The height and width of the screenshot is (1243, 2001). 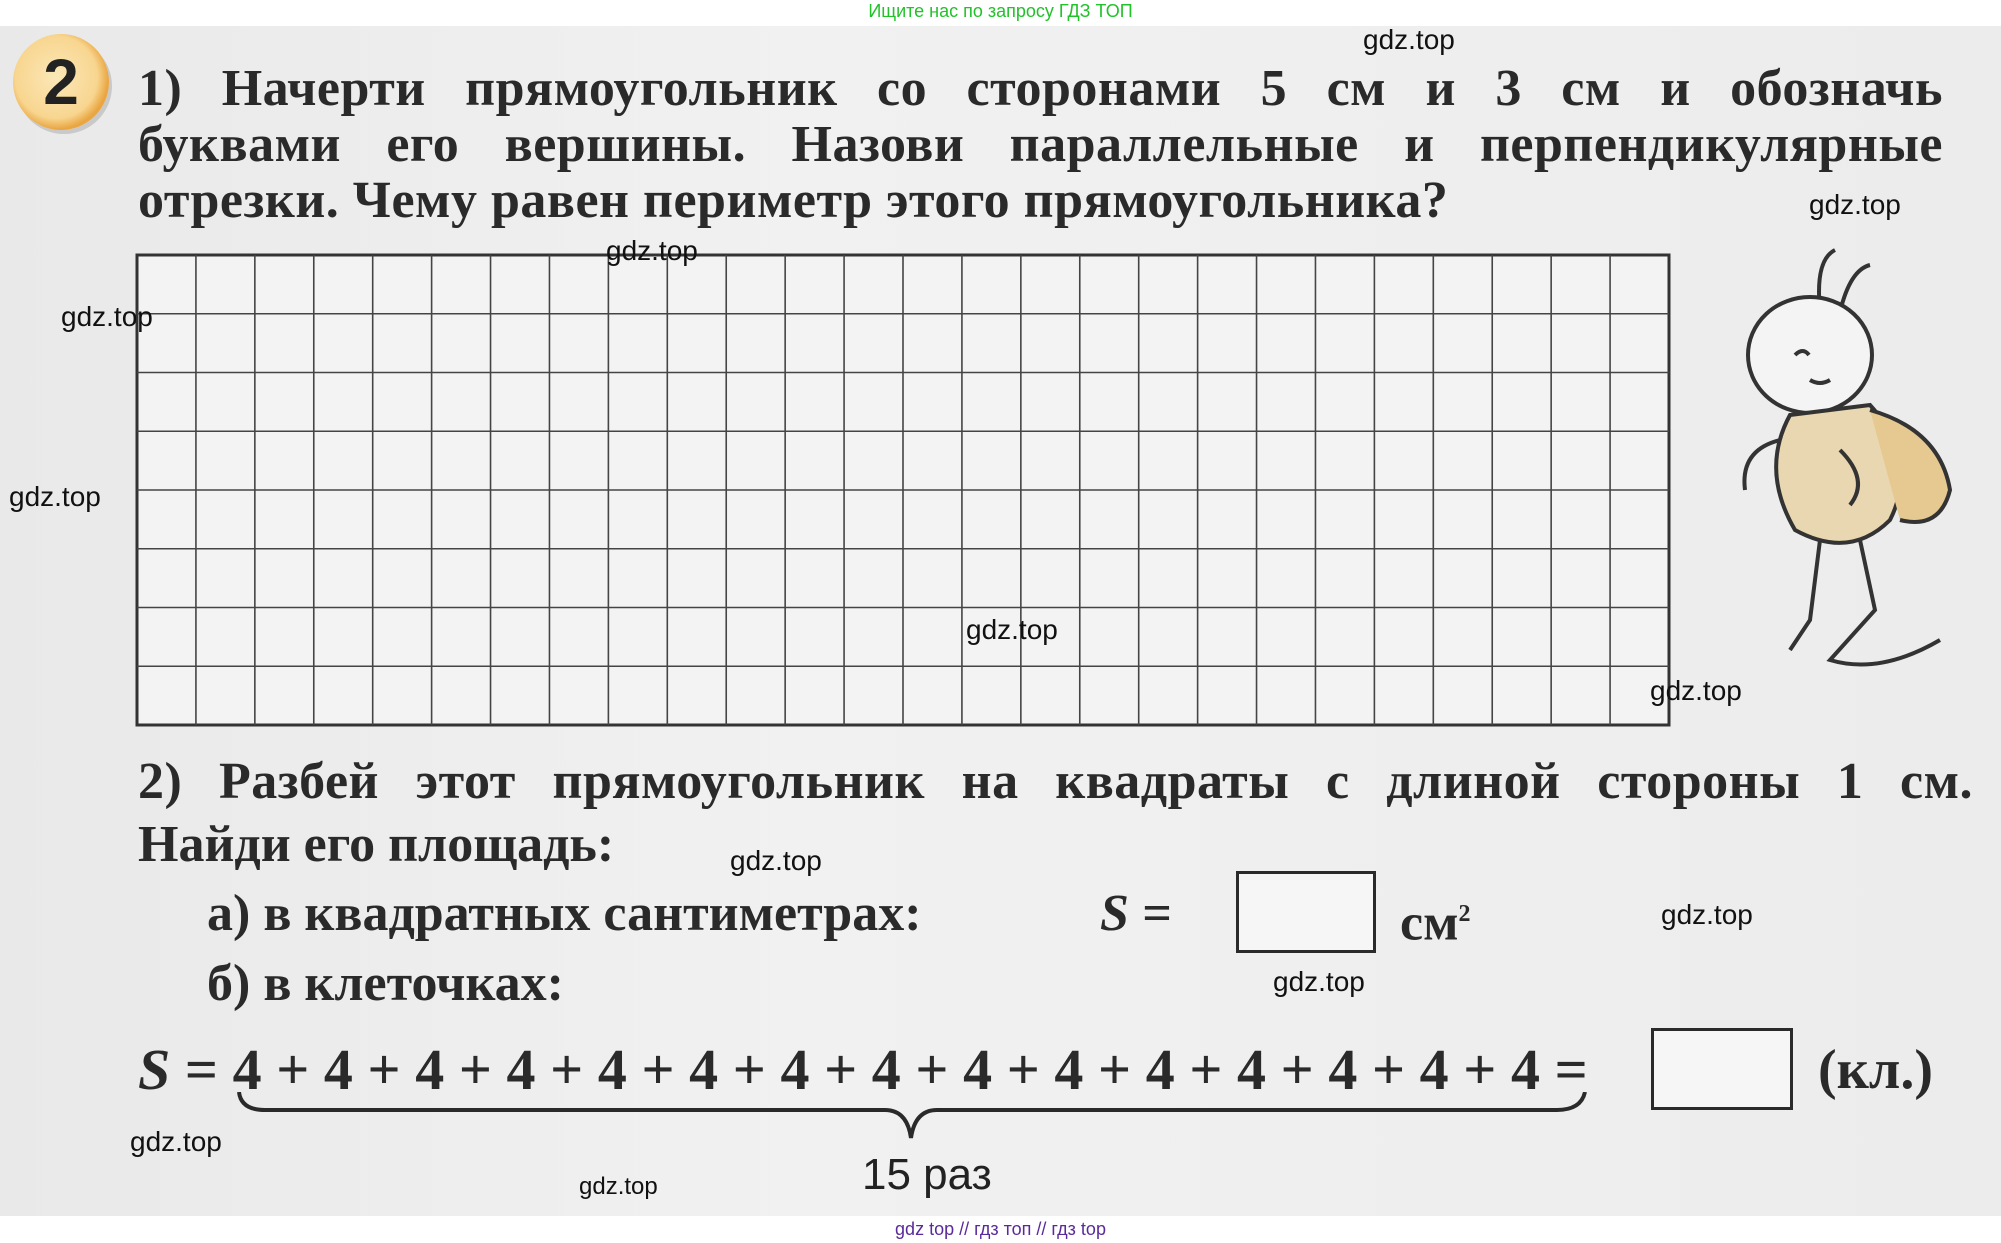 What do you see at coordinates (927, 1174) in the screenshot?
I see `brace-label: 15 раз` at bounding box center [927, 1174].